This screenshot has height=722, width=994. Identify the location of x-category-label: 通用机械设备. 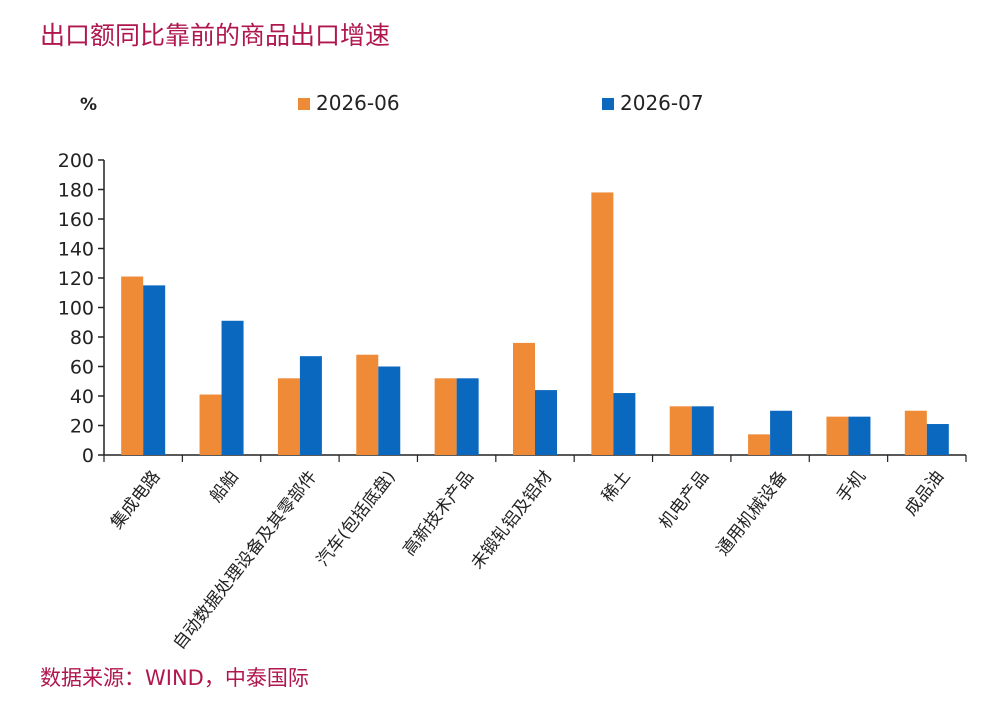
(752, 513).